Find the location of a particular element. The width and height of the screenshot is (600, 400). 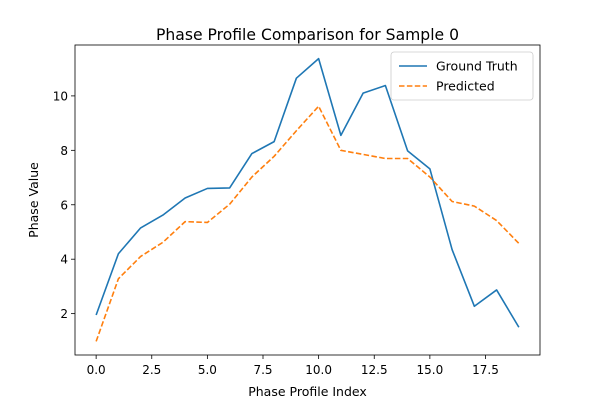

x-tick-label: 12.5 is located at coordinates (374, 370).